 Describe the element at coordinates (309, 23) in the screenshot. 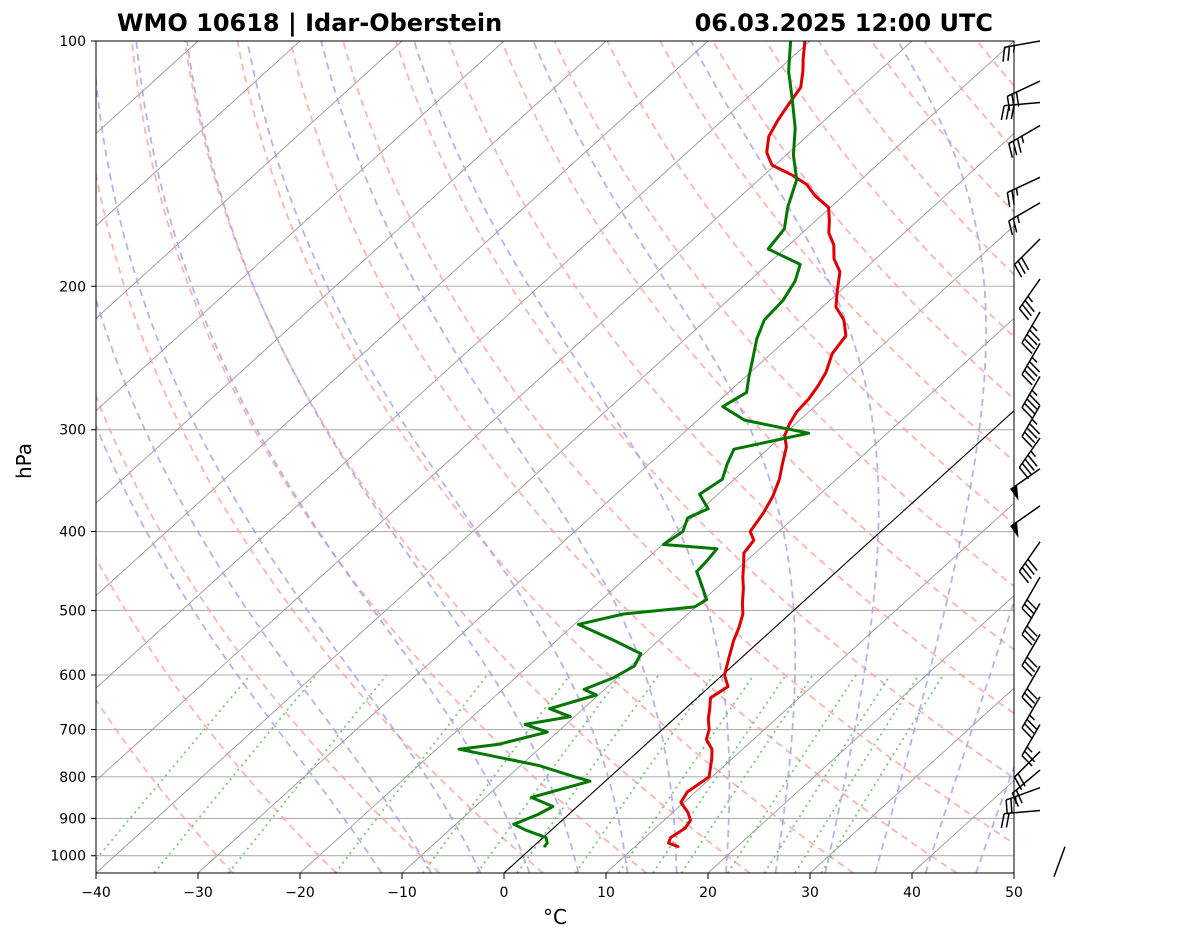

I see `chart-title-left: WMO 10618 | Idar-Oberstein` at that location.